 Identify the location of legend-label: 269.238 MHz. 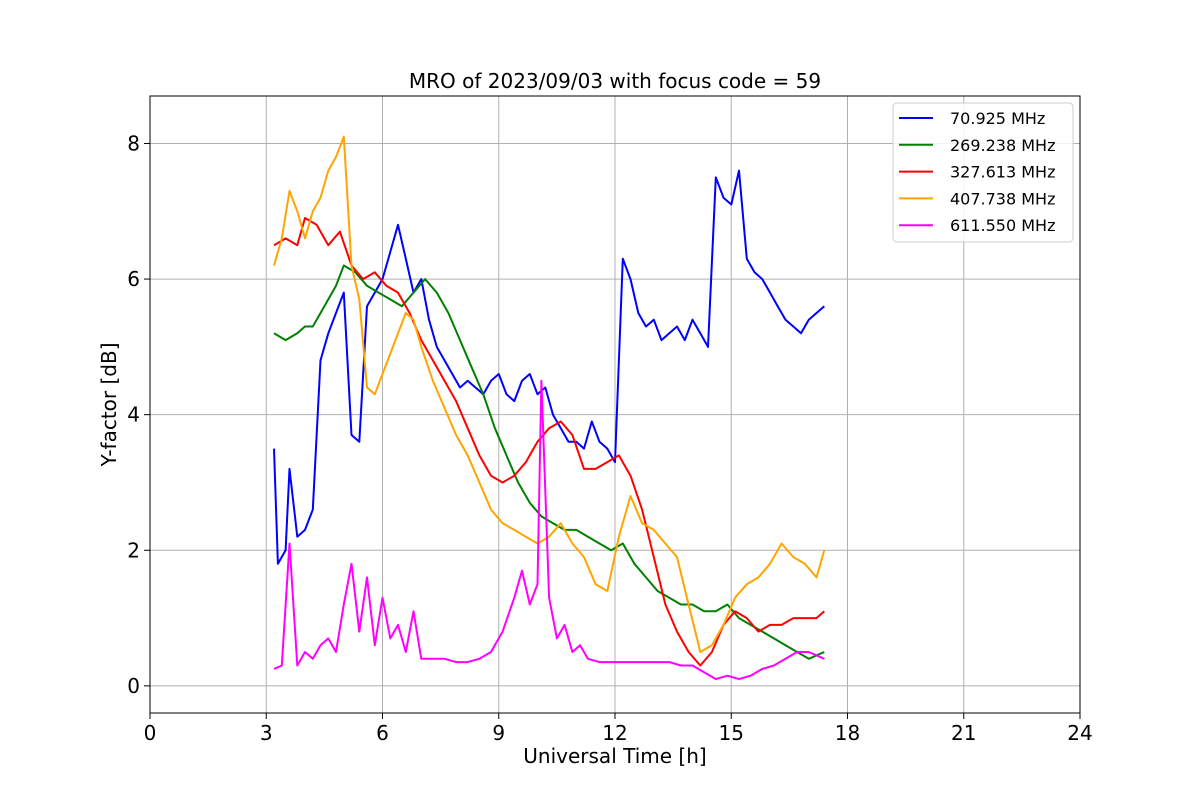
(1002, 145).